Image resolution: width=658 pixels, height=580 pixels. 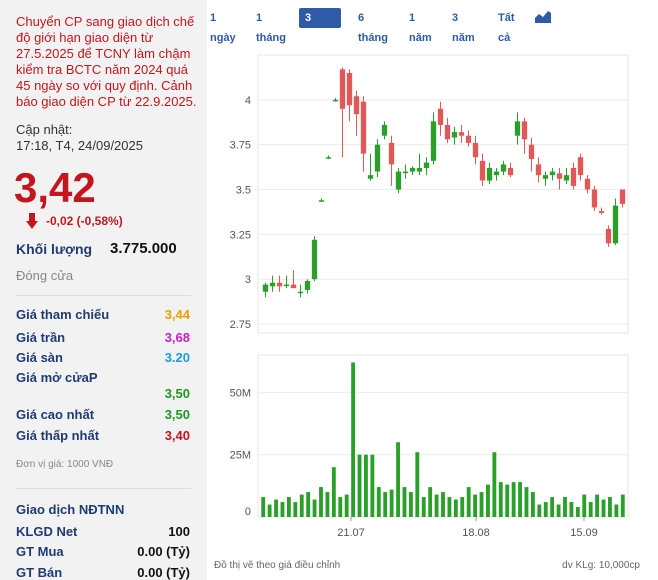 What do you see at coordinates (70, 509) in the screenshot?
I see `foreign-title: Giao dịch NĐTNN` at bounding box center [70, 509].